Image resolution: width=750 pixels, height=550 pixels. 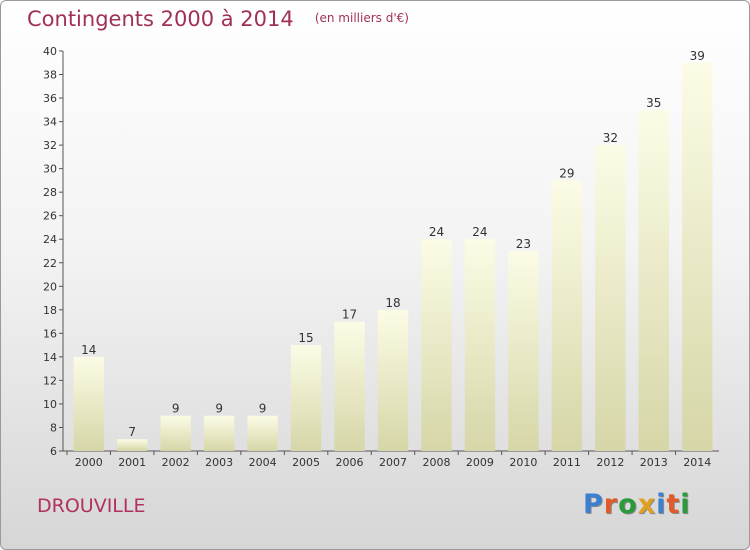 I want to click on x-tick-label-2007: 2007, so click(x=393, y=462).